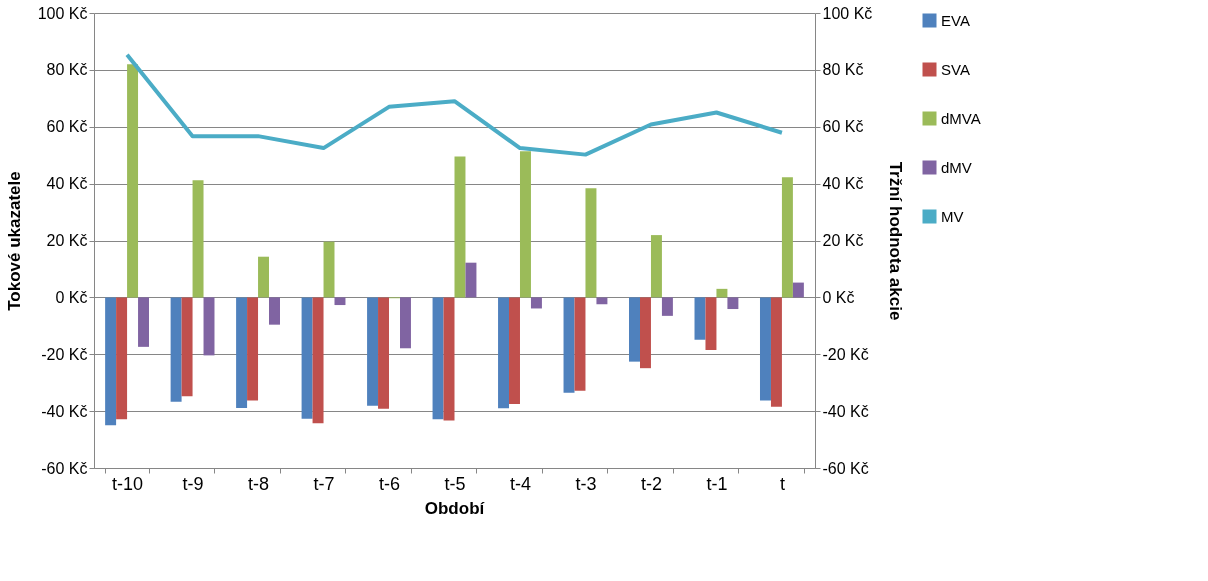 The image size is (1208, 581). What do you see at coordinates (843, 70) in the screenshot?
I see `y2-tick-label: 80 Kč` at bounding box center [843, 70].